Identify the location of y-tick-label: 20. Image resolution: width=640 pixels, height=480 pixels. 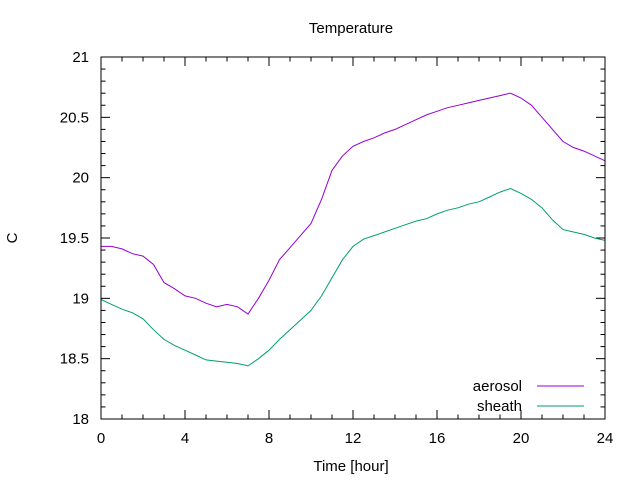
(80, 178).